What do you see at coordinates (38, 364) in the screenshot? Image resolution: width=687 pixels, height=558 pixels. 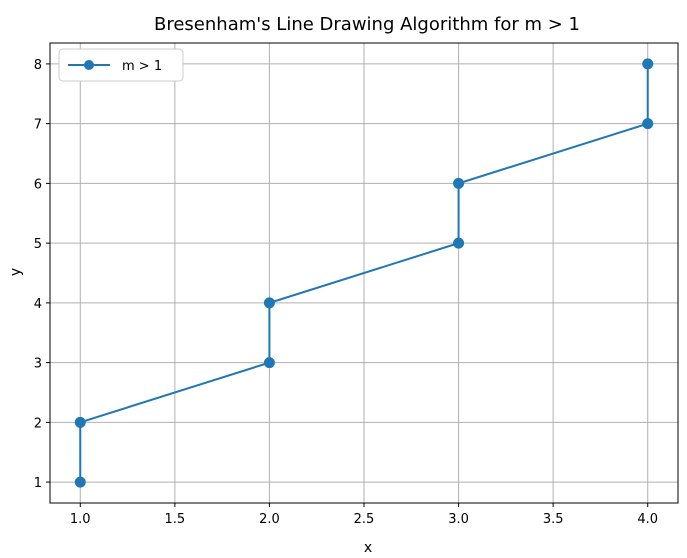 I see `y-tick-label: 3` at bounding box center [38, 364].